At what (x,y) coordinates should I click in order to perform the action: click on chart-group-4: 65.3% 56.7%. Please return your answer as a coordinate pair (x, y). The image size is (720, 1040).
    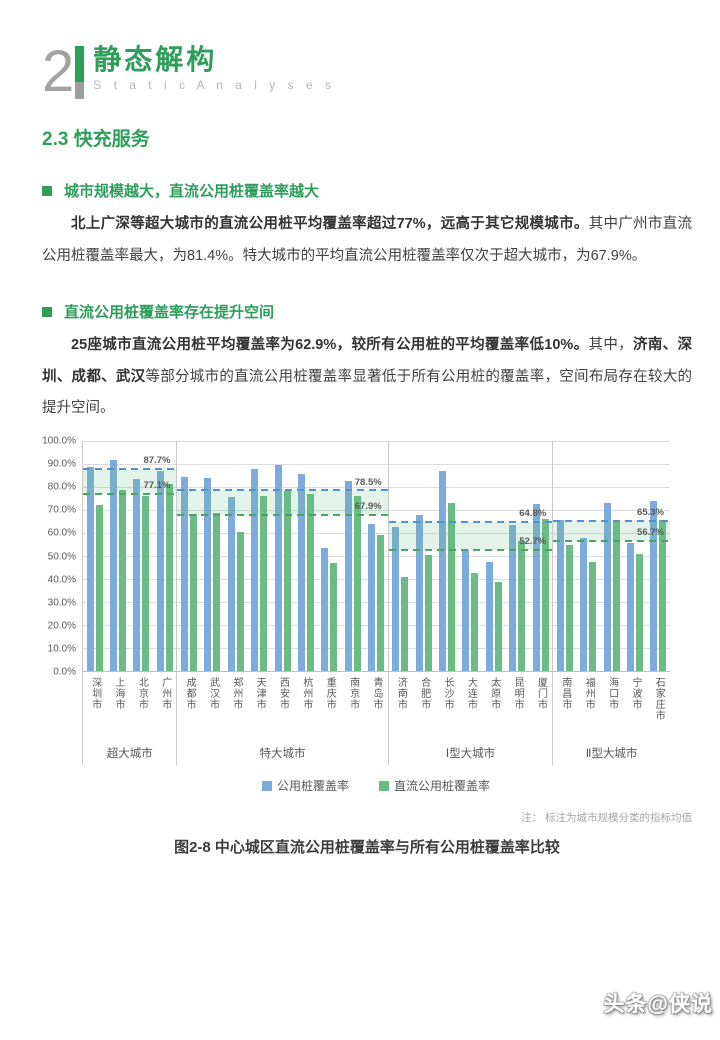
    Looking at the image, I should click on (611, 556).